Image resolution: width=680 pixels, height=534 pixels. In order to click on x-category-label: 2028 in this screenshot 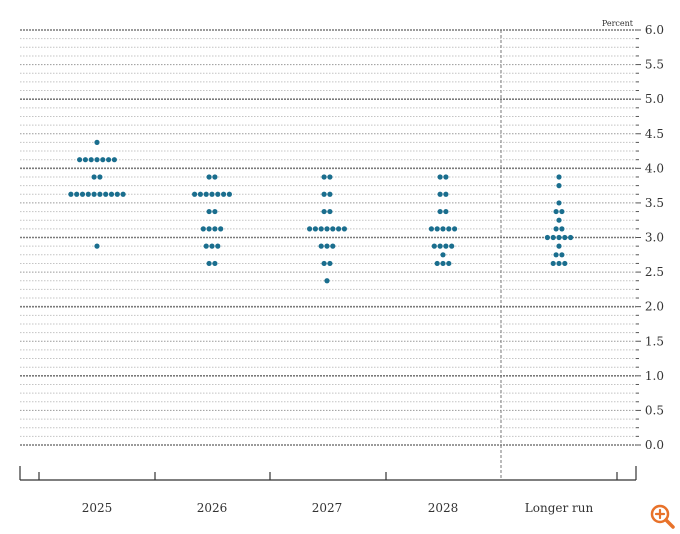, I will do `click(443, 508)`.